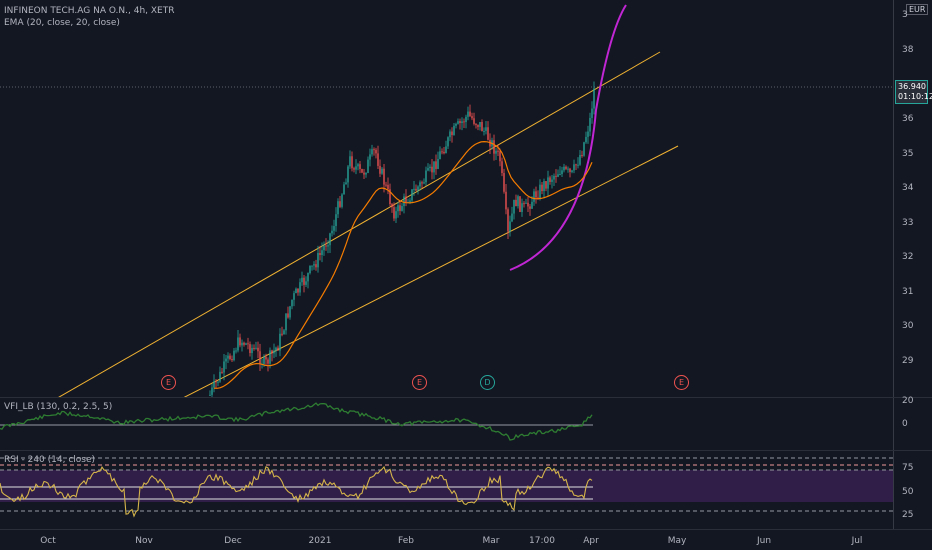 This screenshot has height=550, width=932. I want to click on time-label: Mar, so click(491, 541).